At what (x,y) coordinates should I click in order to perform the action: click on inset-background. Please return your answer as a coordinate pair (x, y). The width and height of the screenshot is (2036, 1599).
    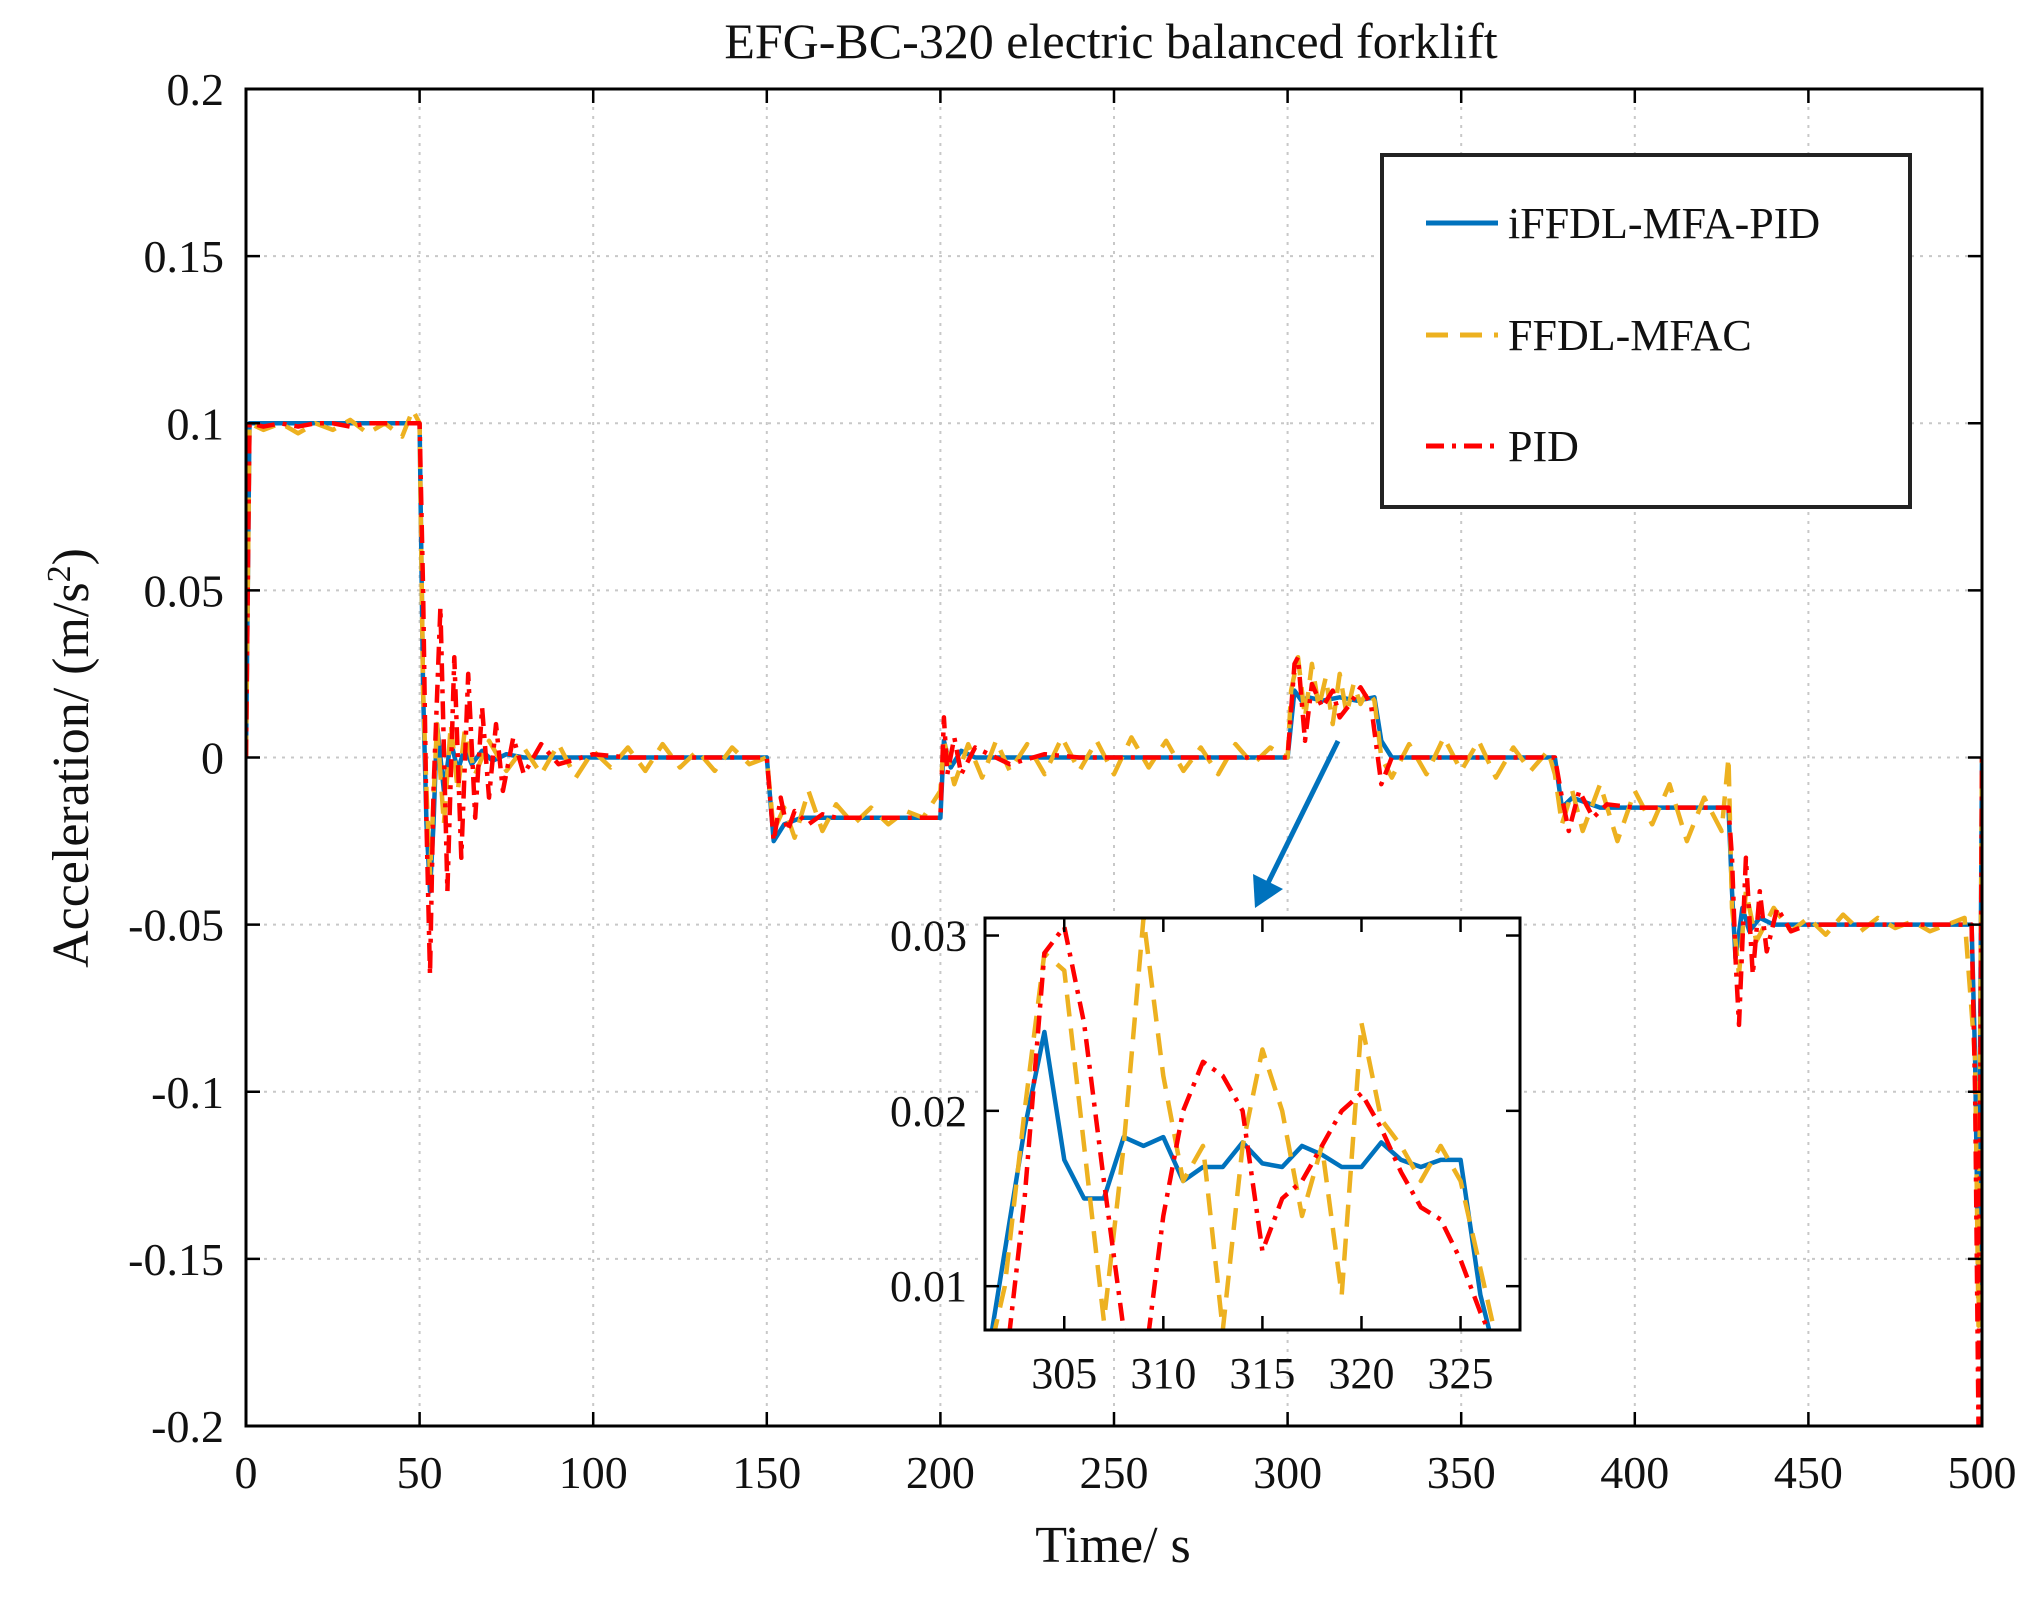
    Looking at the image, I should click on (1252, 1124).